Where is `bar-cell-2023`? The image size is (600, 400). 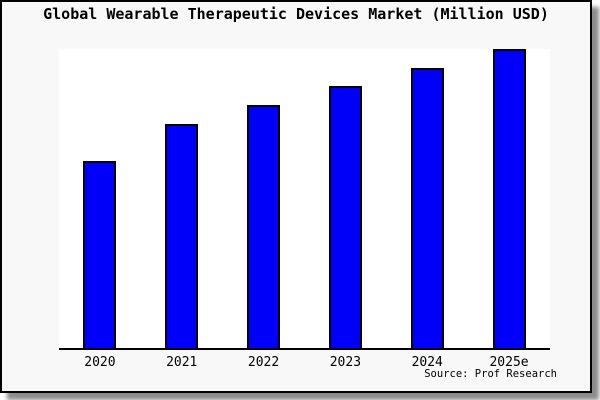
bar-cell-2023 is located at coordinates (345, 199).